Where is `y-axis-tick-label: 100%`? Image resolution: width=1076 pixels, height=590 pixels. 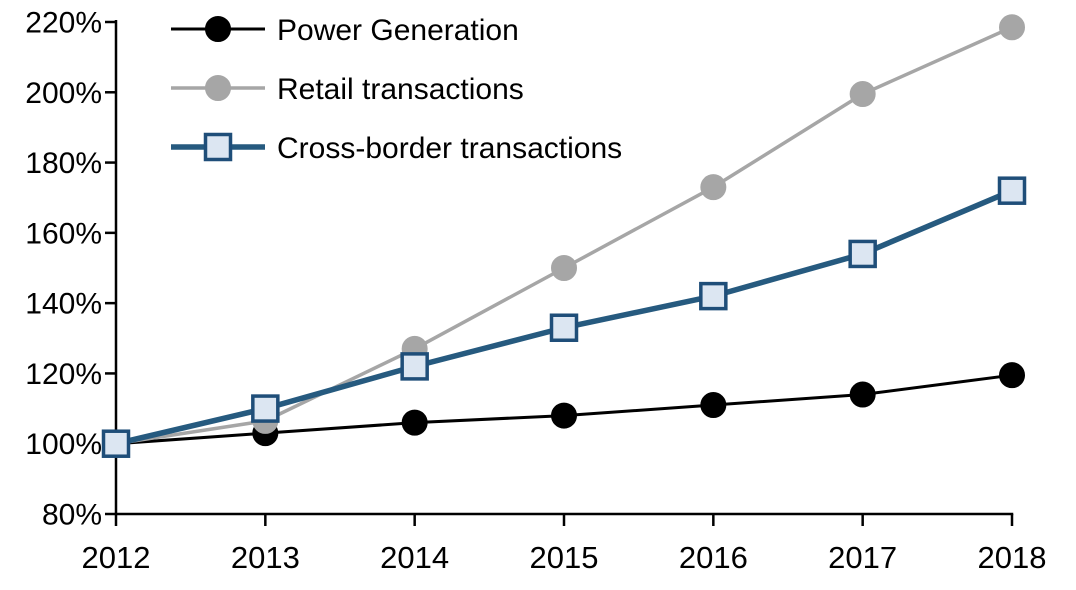
y-axis-tick-label: 100% is located at coordinates (63, 444).